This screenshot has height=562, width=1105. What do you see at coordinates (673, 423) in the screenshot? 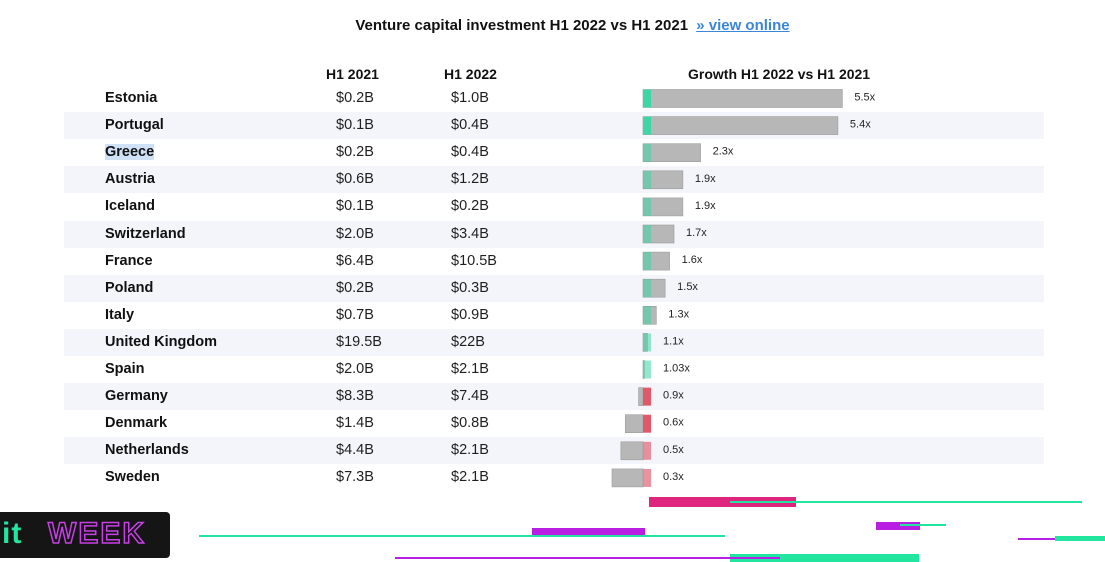
I see `growth-label: 0.6x` at bounding box center [673, 423].